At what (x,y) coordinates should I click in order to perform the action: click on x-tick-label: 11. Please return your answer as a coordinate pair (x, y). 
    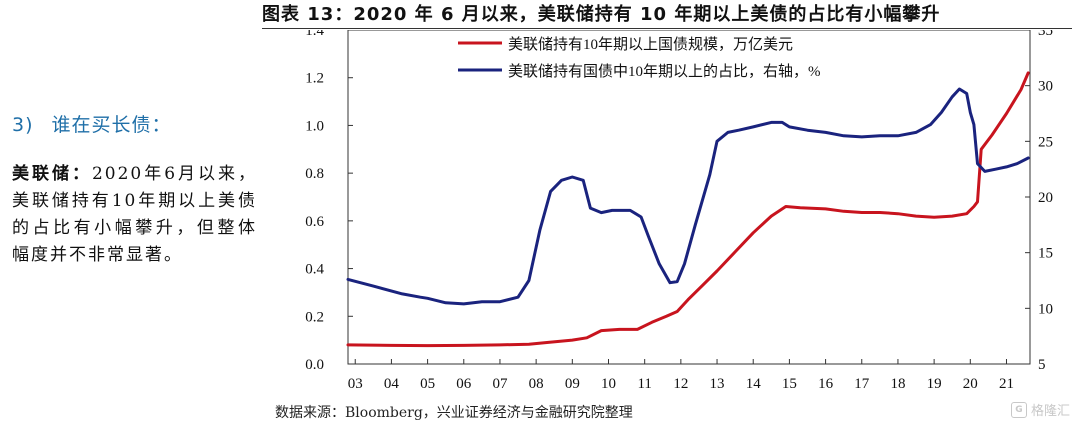
    Looking at the image, I should click on (644, 384).